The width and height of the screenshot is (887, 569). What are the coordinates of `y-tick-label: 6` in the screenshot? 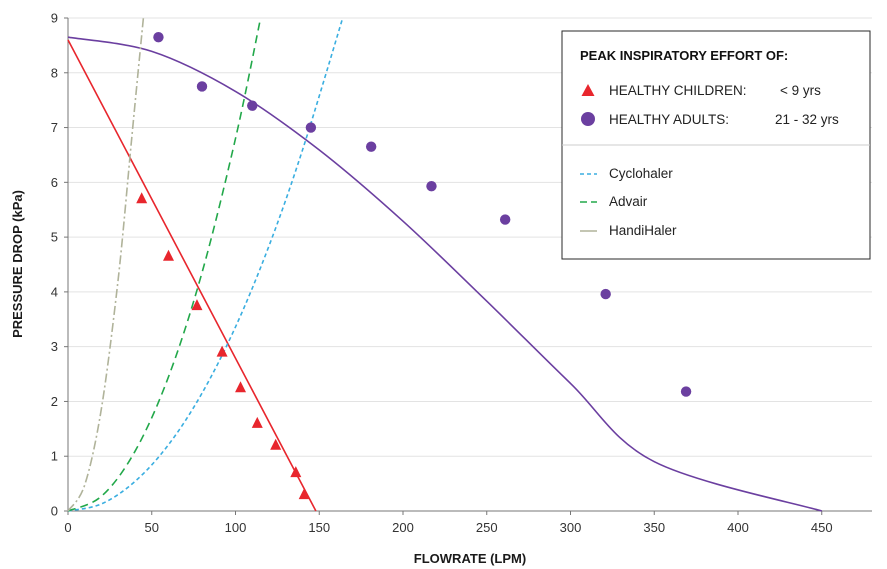 It's located at (54, 182).